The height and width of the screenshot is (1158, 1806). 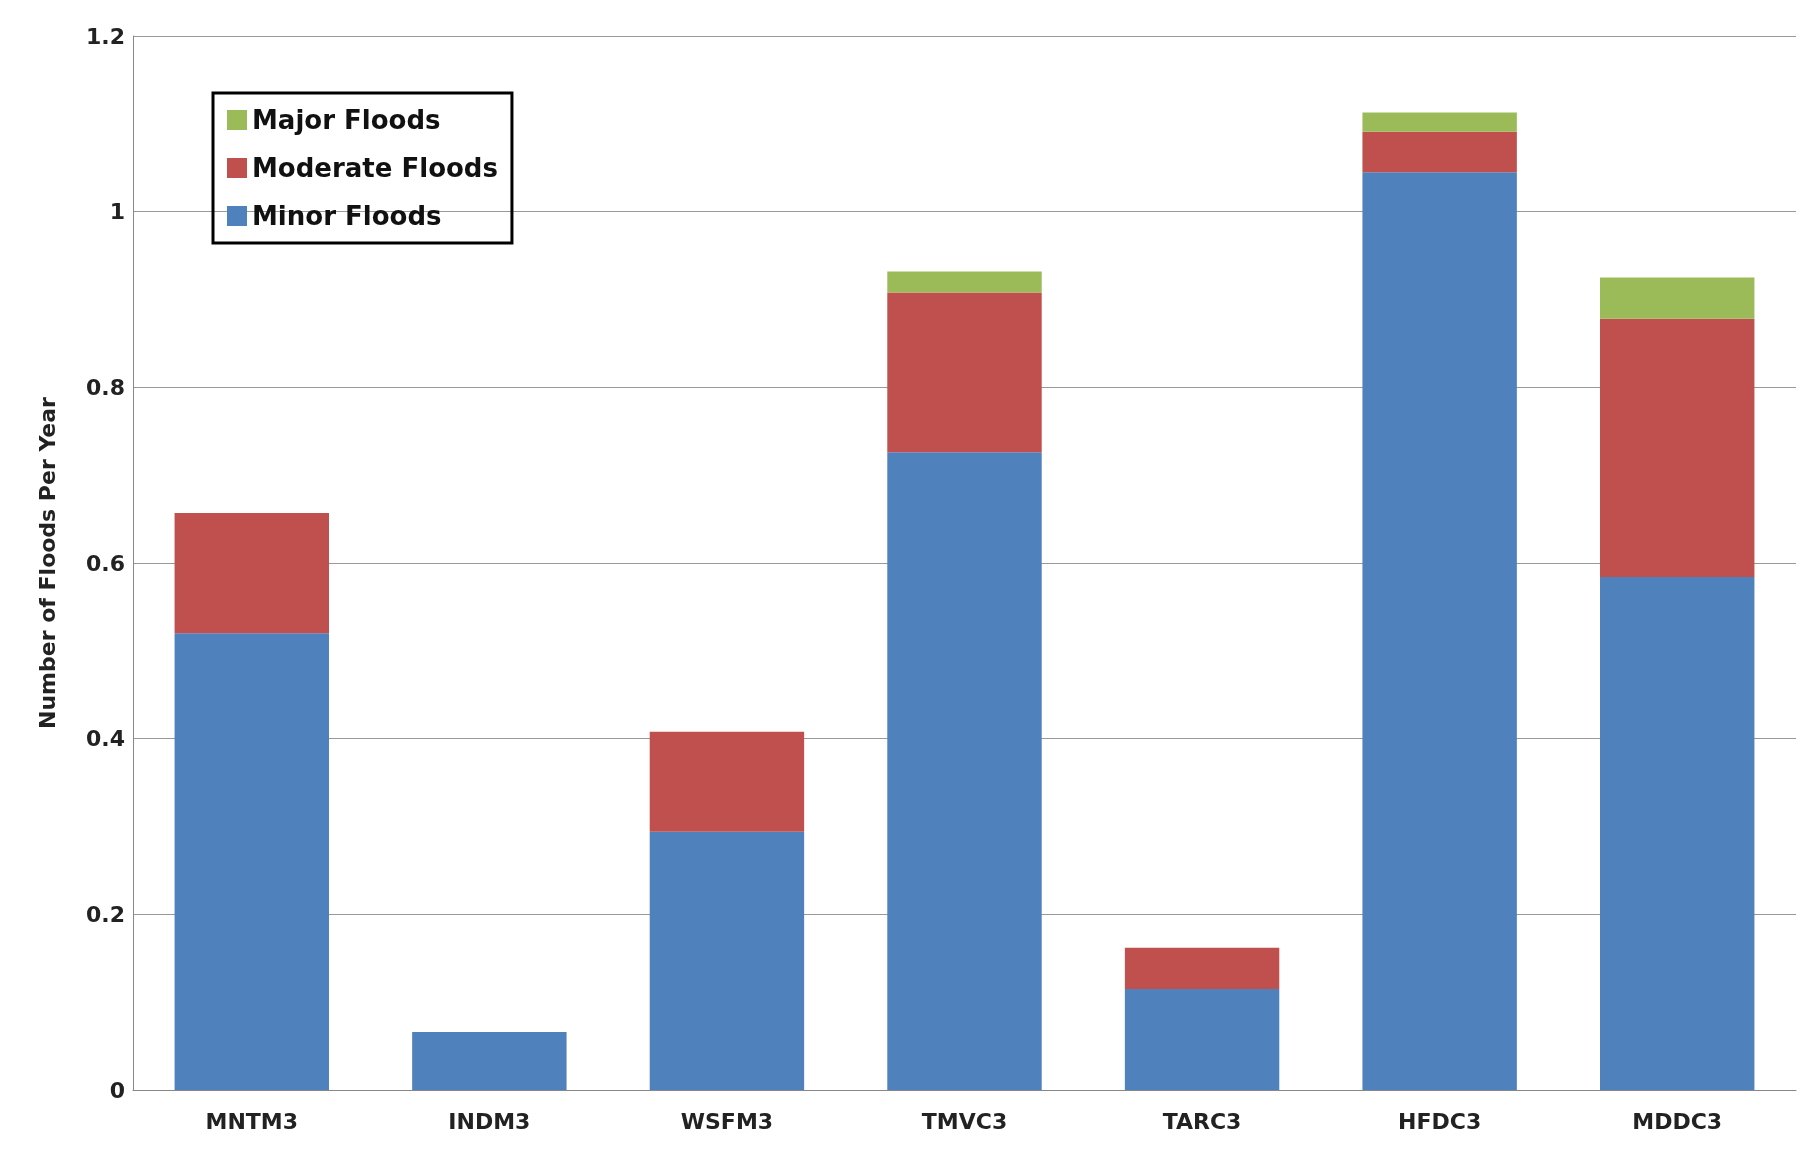 What do you see at coordinates (1677, 1121) in the screenshot?
I see `x-tick-label: MDDC3` at bounding box center [1677, 1121].